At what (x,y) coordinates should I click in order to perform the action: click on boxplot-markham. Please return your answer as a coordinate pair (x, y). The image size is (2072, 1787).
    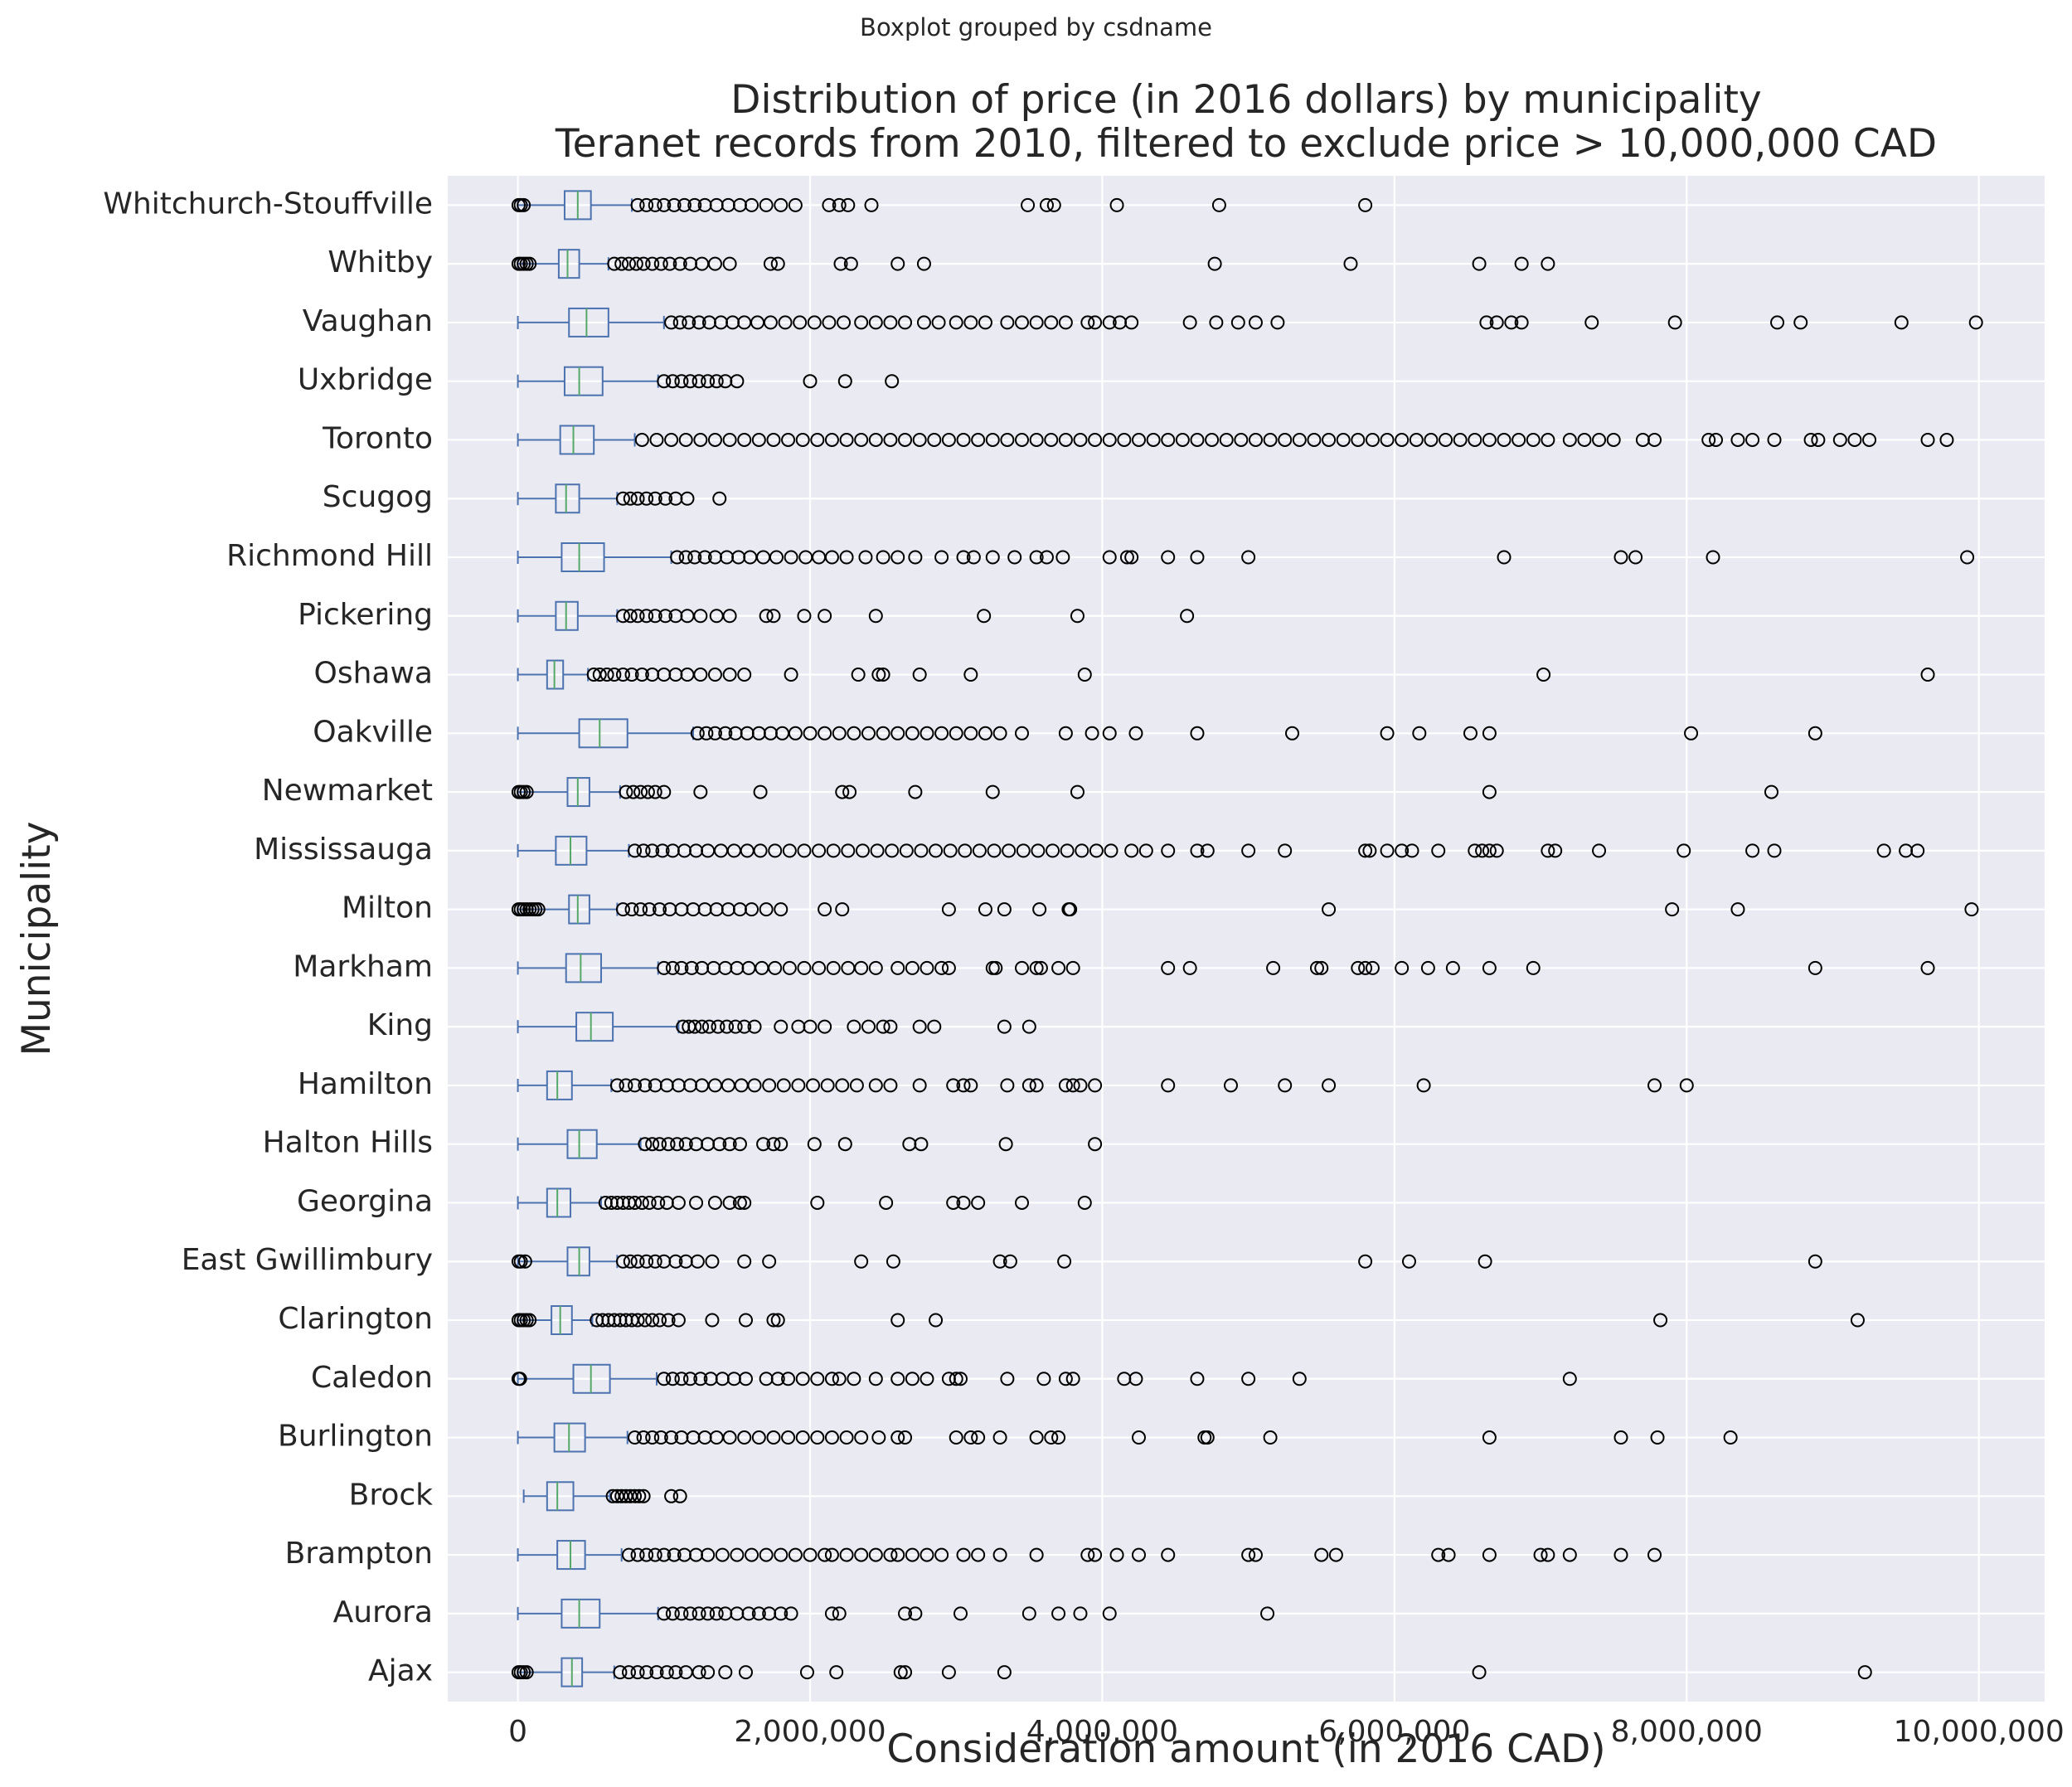
    Looking at the image, I should click on (1226, 968).